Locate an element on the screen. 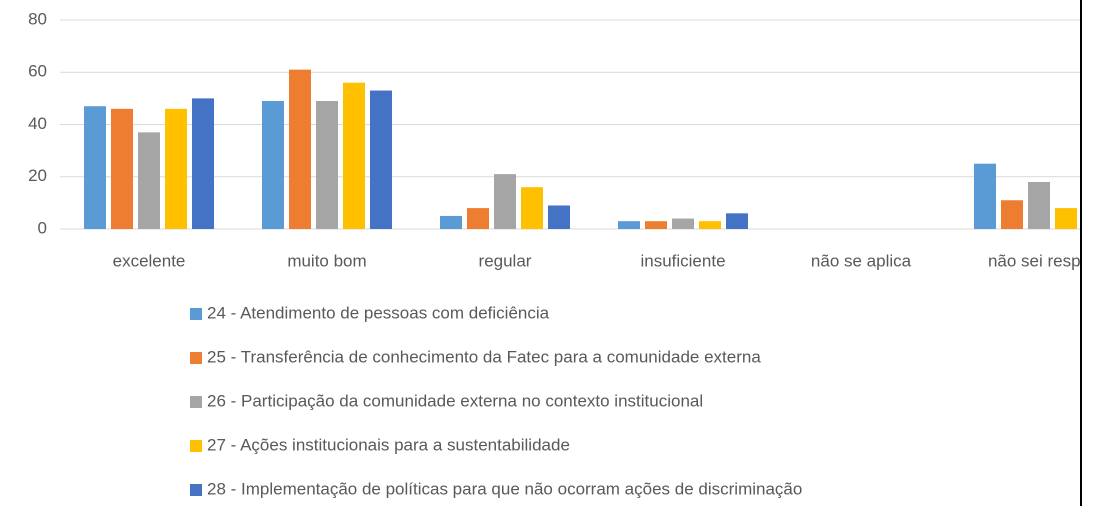 The image size is (1094, 506). y-tick-label: 80 is located at coordinates (37, 18).